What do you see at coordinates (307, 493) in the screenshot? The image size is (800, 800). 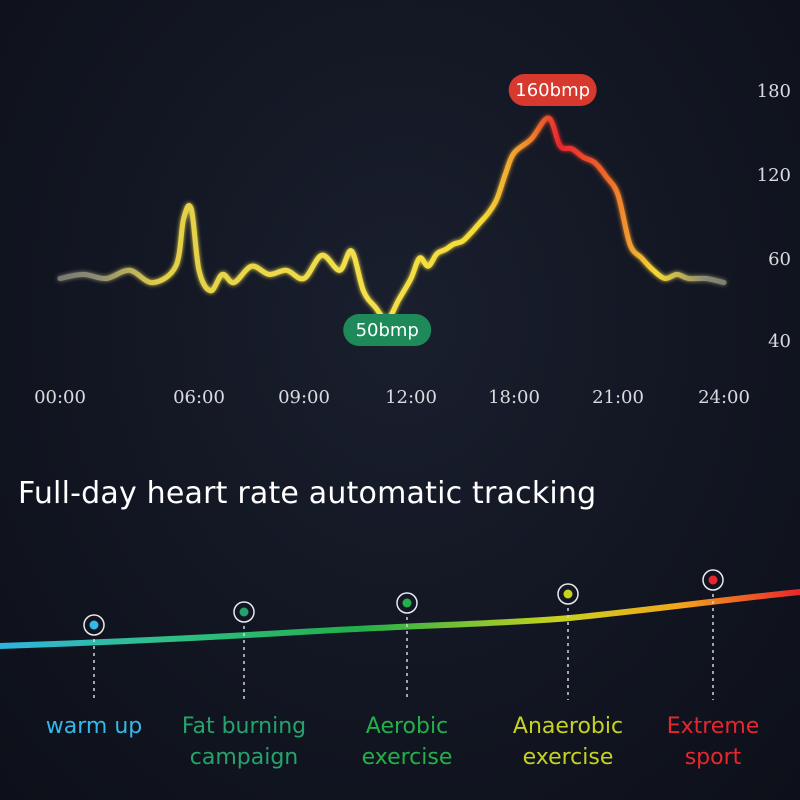 I see `headline: Full-day heart rate automatic tracking` at bounding box center [307, 493].